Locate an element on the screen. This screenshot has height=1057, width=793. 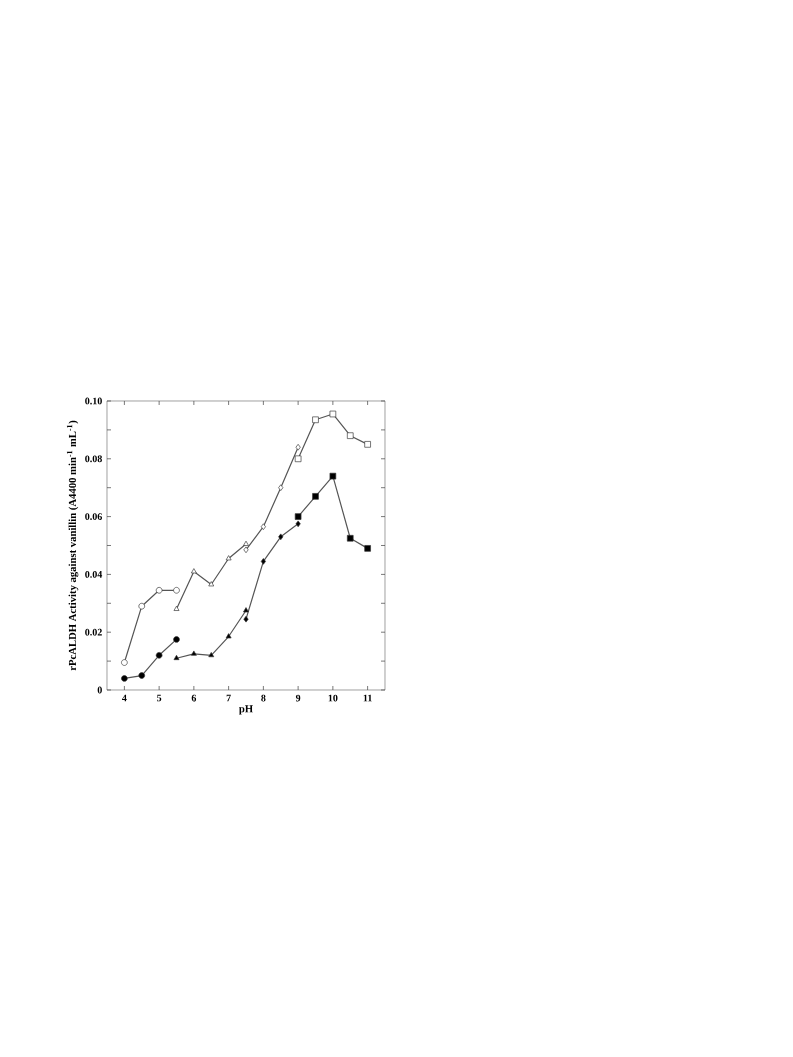
x-tick-label: 11 is located at coordinates (367, 698).